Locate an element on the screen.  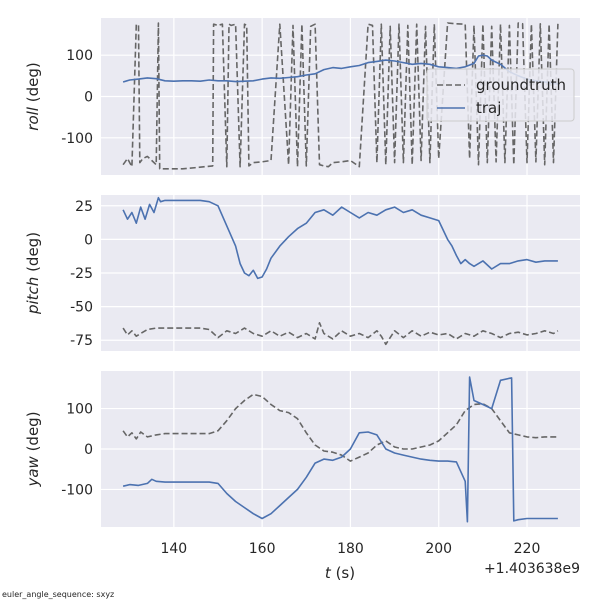
x-tick-label: 200 is located at coordinates (438, 549).